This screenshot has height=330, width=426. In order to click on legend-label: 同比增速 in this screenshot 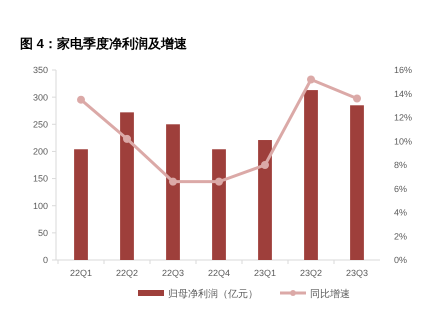, I will do `click(330, 294)`.